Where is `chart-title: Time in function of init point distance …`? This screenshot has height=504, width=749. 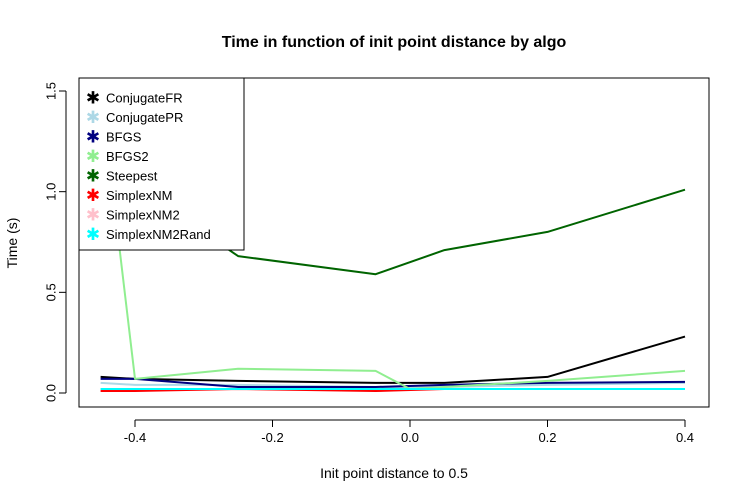
chart-title: Time in function of init point distance … is located at coordinates (394, 42).